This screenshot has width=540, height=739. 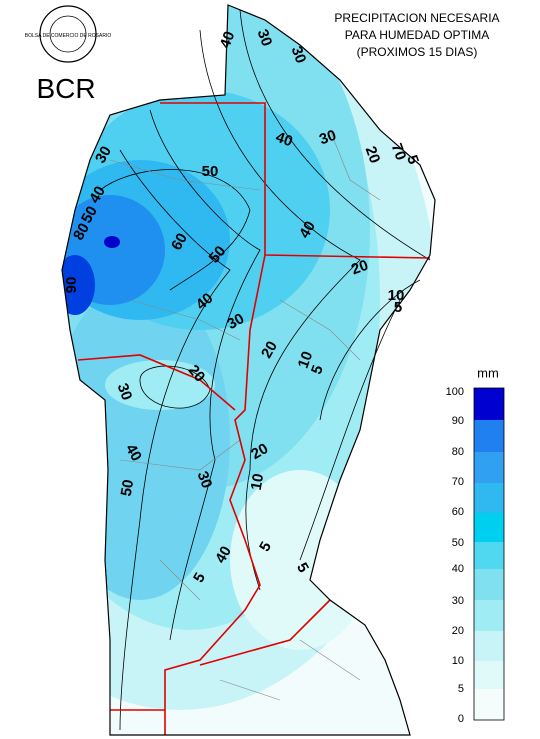 What do you see at coordinates (458, 452) in the screenshot?
I see `legend-label: 80` at bounding box center [458, 452].